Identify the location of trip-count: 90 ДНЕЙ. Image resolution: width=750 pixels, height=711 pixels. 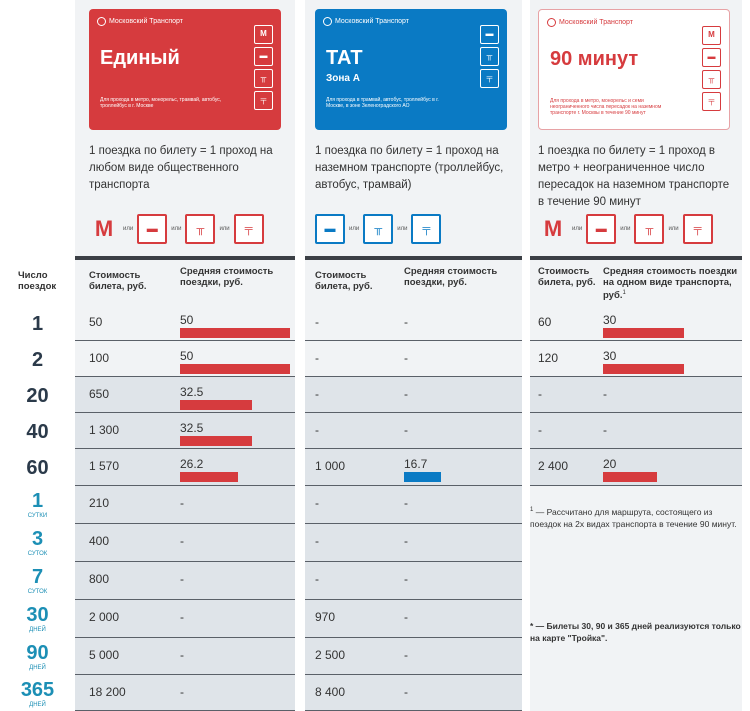
(37, 657).